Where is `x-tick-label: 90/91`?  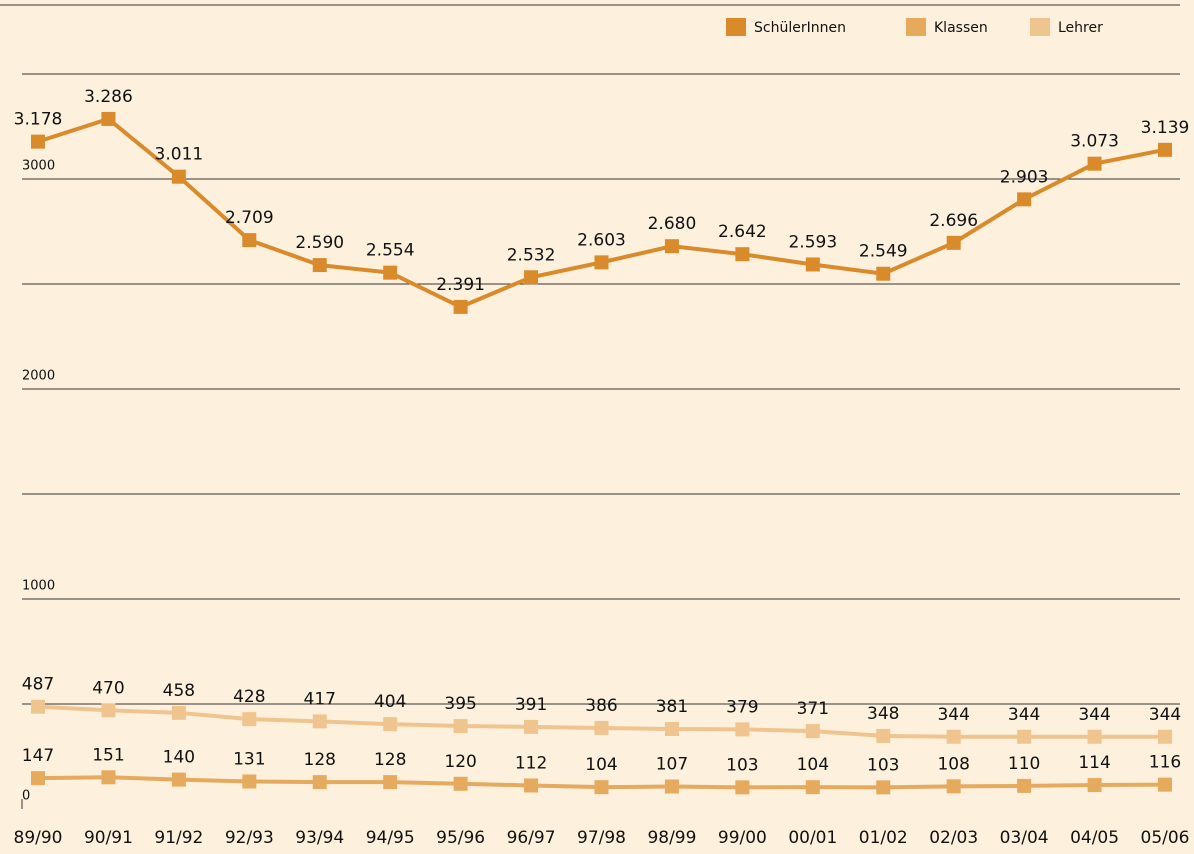 x-tick-label: 90/91 is located at coordinates (108, 838).